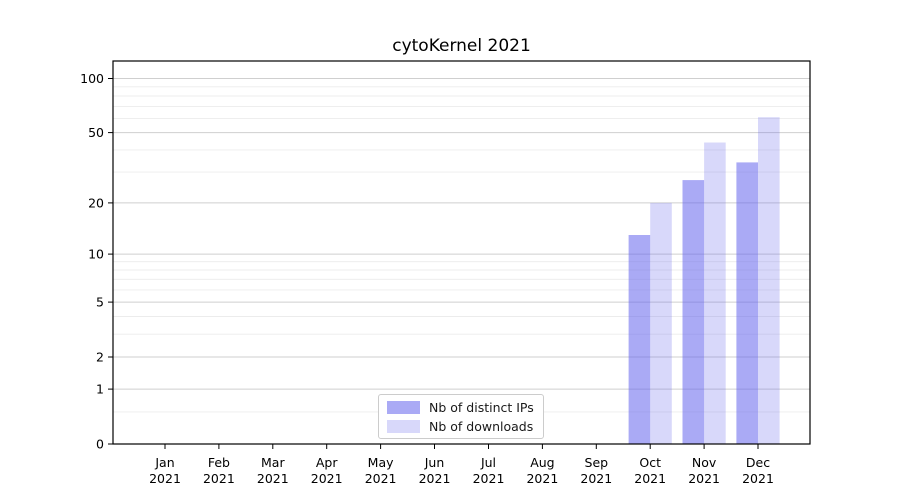 This screenshot has width=900, height=500. Describe the element at coordinates (461, 416) in the screenshot. I see `legend: Nb of distinct IPs Nb of downloads` at that location.